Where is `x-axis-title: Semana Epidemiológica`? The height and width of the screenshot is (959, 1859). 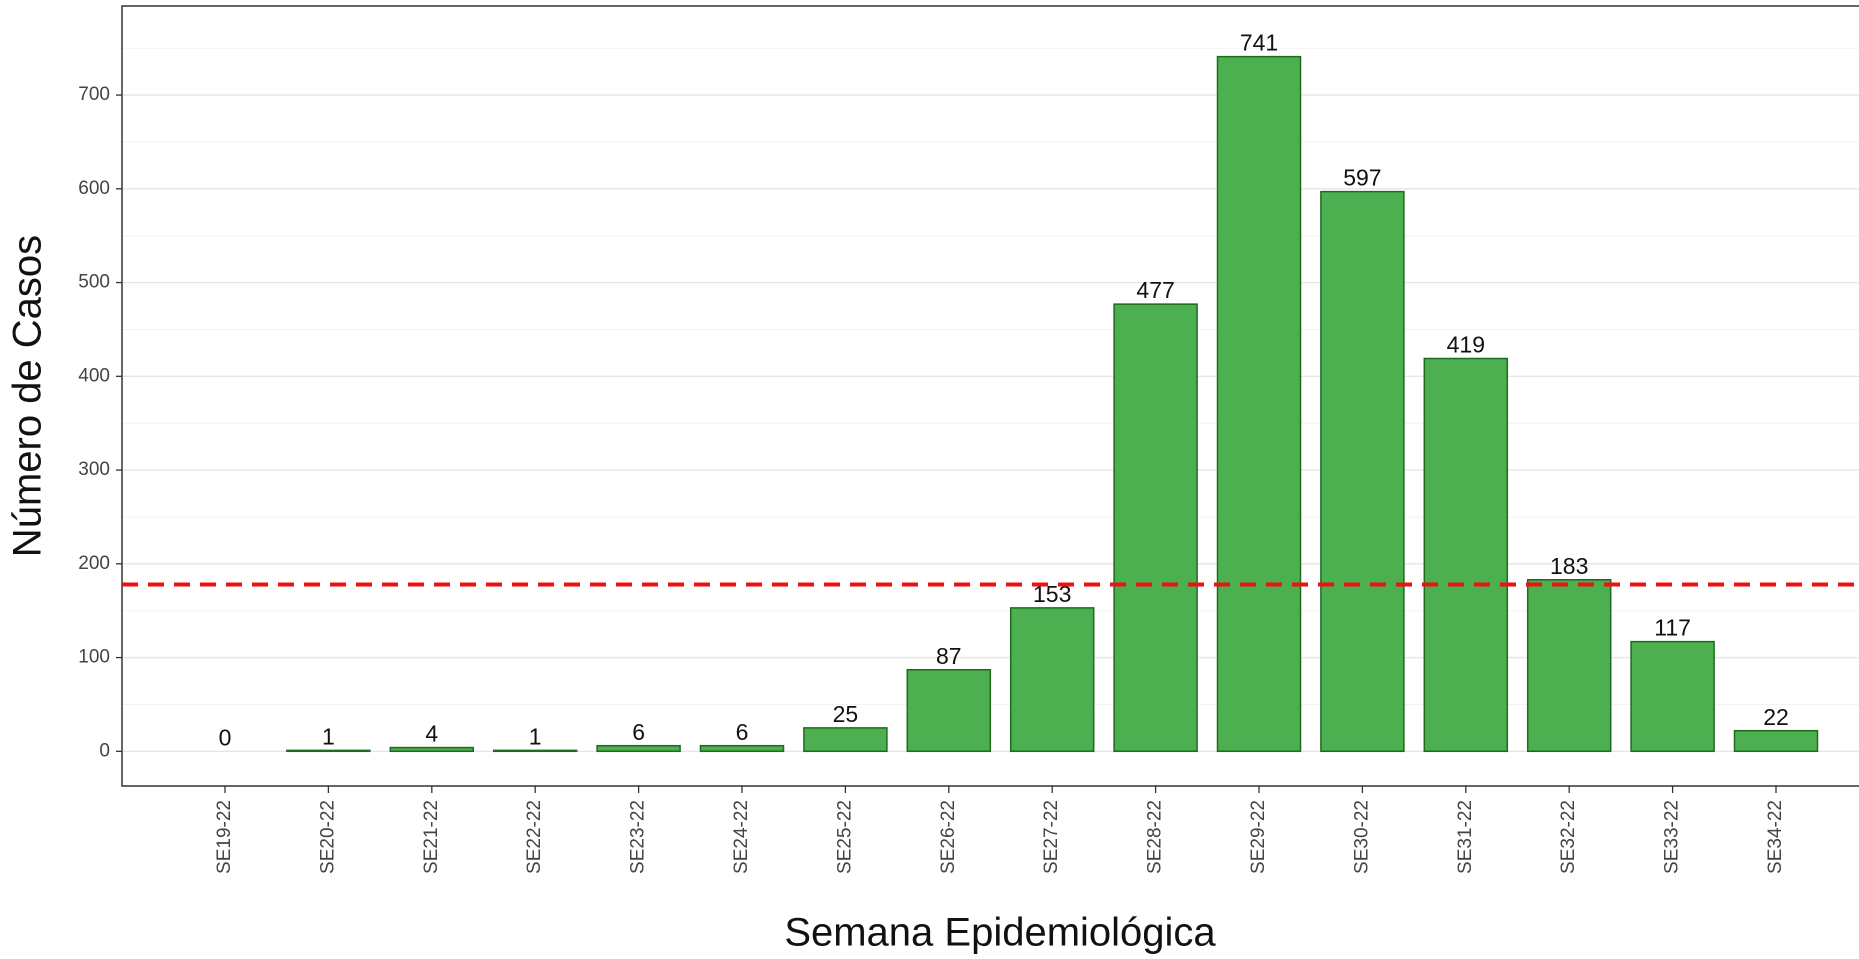 x-axis-title: Semana Epidemiológica is located at coordinates (1000, 933).